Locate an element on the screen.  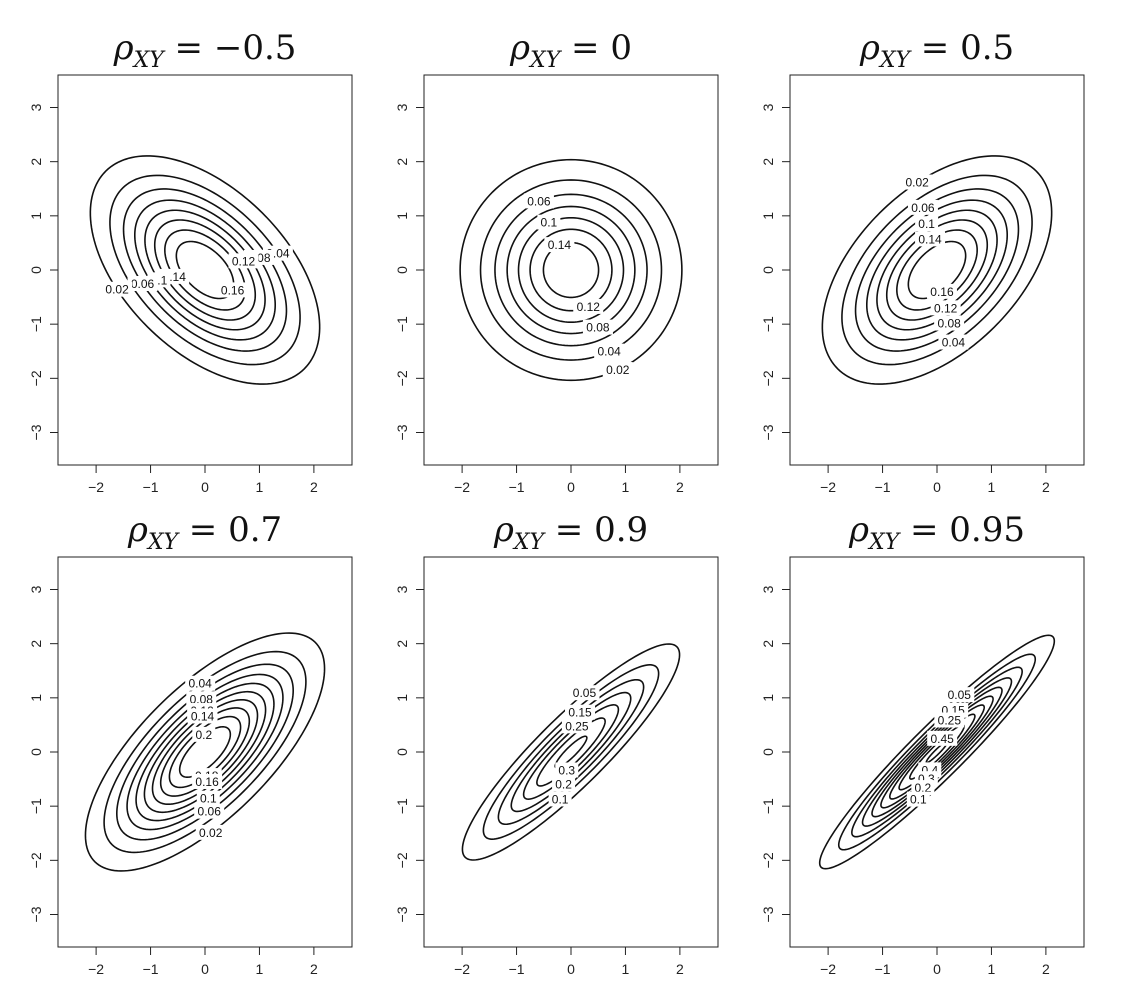
panel-title: ρXY = 0 is located at coordinates (571, 50).